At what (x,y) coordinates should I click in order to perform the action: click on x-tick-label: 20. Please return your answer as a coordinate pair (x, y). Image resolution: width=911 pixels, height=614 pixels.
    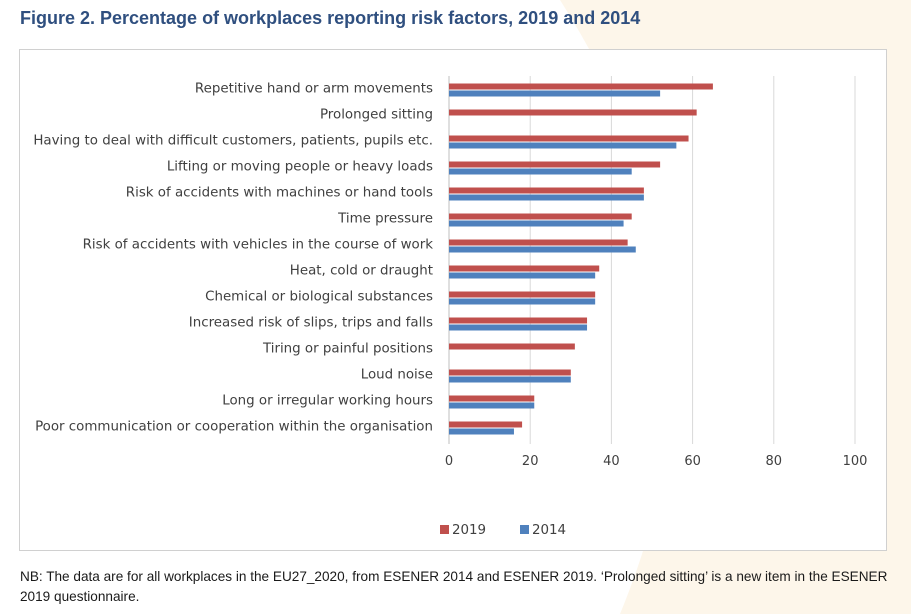
    Looking at the image, I should click on (530, 461).